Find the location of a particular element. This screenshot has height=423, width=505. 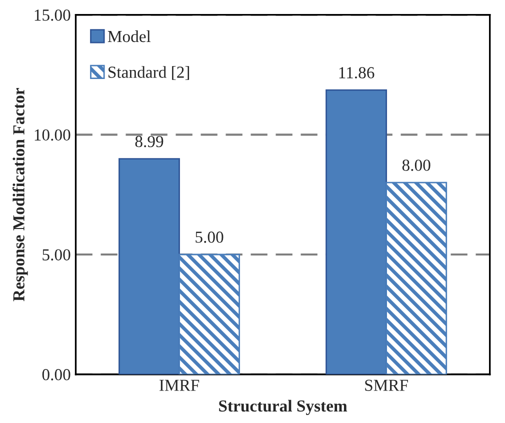

data-label: 8.99 is located at coordinates (149, 142).